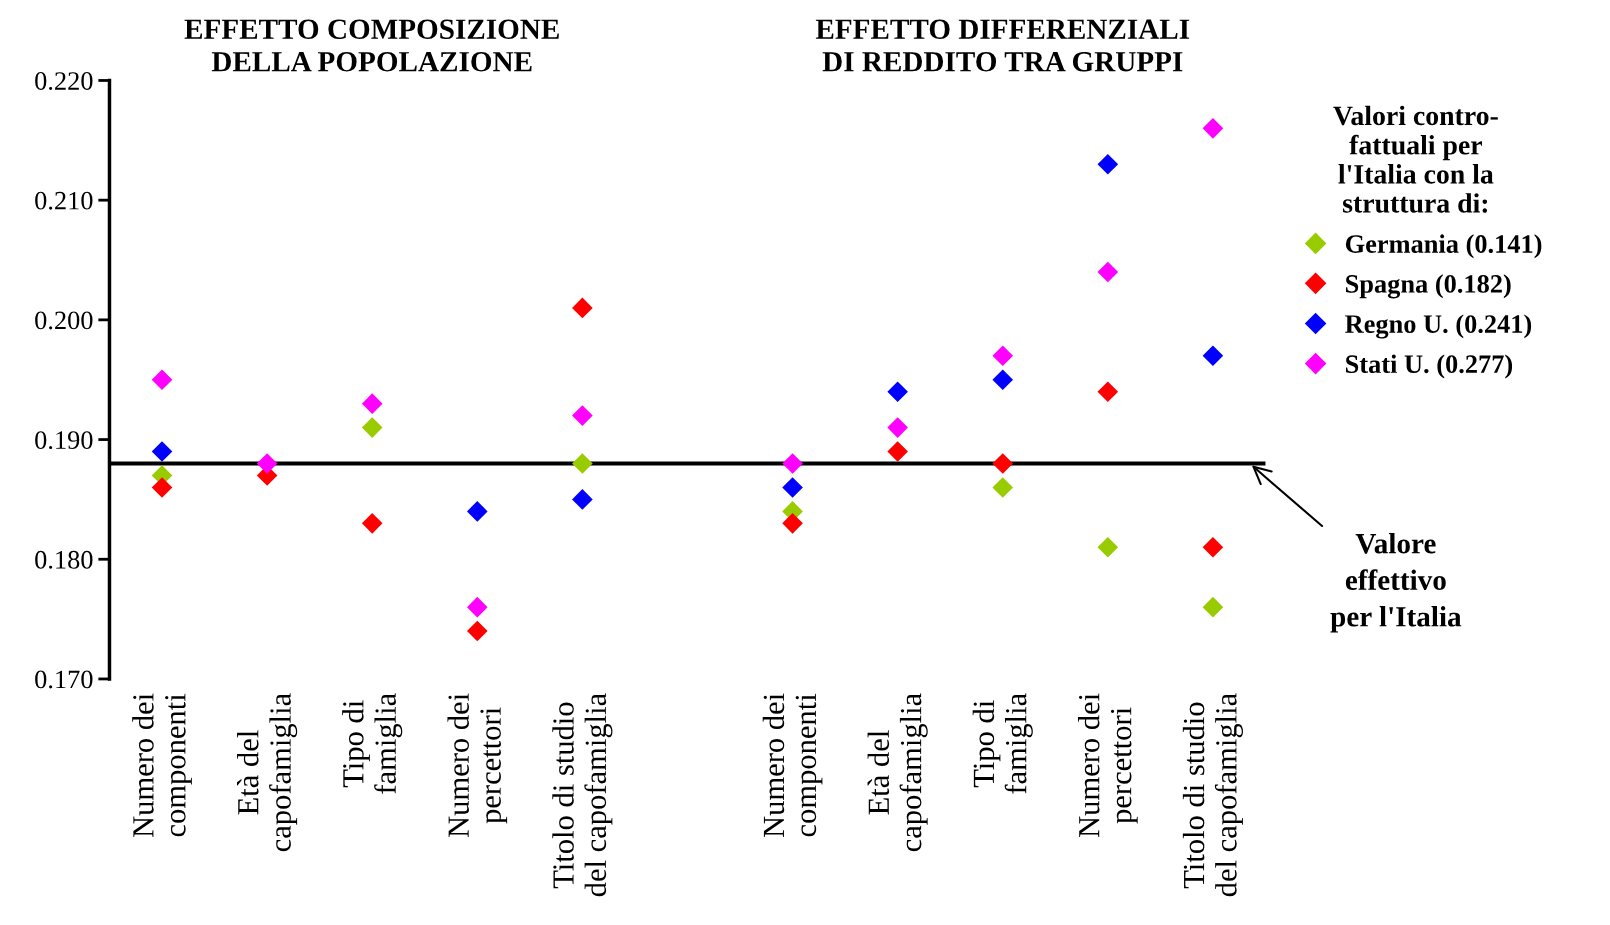 This screenshot has height=925, width=1610. Describe the element at coordinates (371, 45) in the screenshot. I see `text: EFFETTO COMPOSIZIONE DELLA POPOLAZIONE` at that location.